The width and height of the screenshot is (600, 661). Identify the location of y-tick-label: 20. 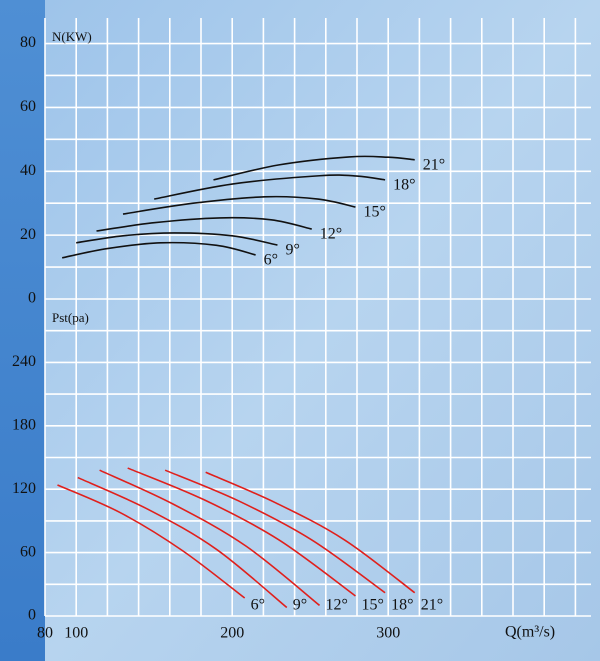
(28, 234).